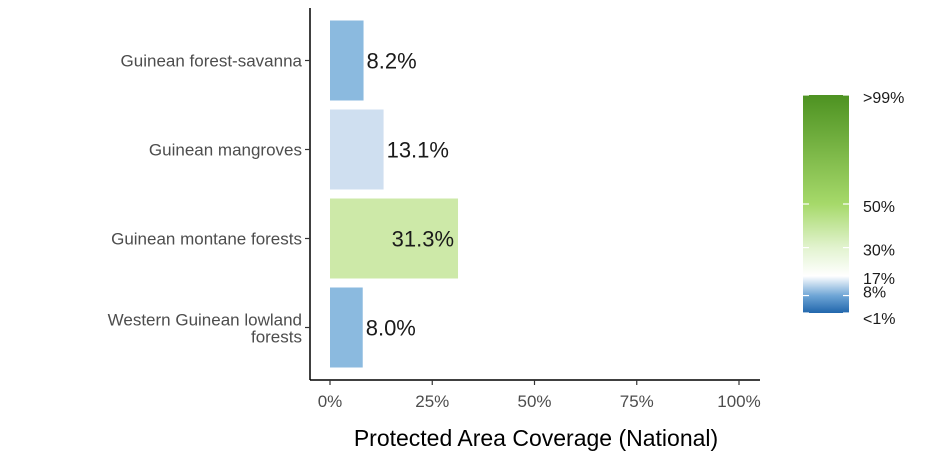 This screenshot has height=457, width=930. What do you see at coordinates (637, 401) in the screenshot?
I see `x-tick-label-4: 75%` at bounding box center [637, 401].